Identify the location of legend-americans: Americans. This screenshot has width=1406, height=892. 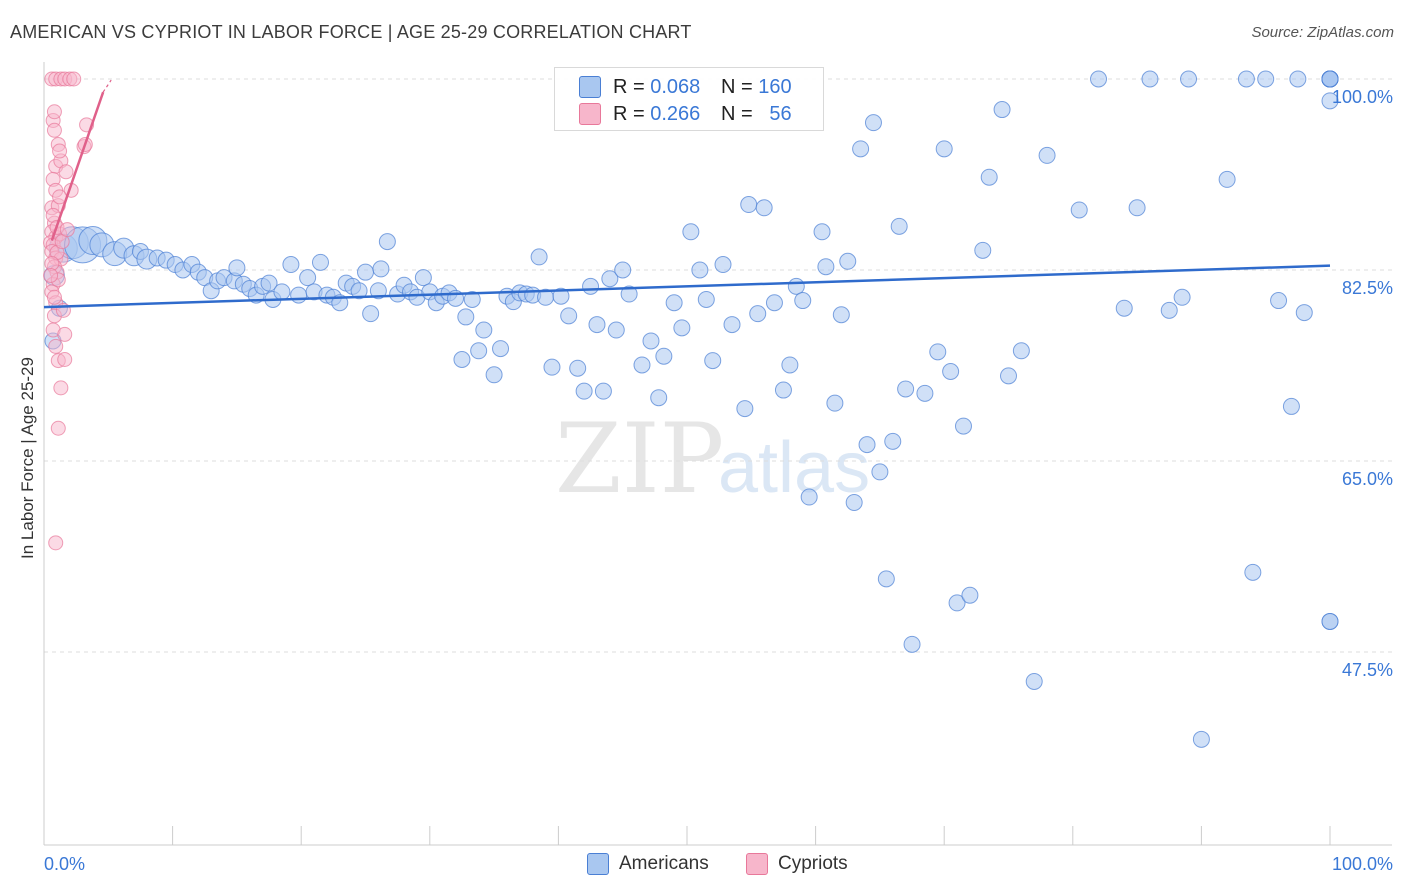
(648, 864).